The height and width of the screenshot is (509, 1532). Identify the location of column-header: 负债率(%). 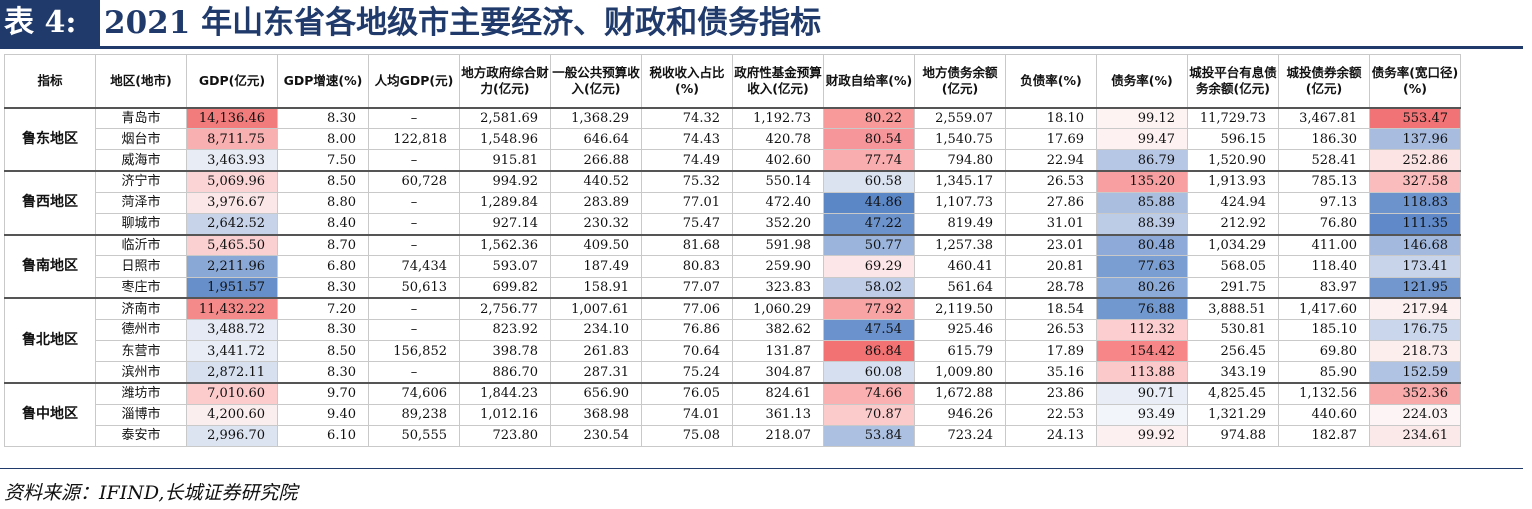
(1051, 81).